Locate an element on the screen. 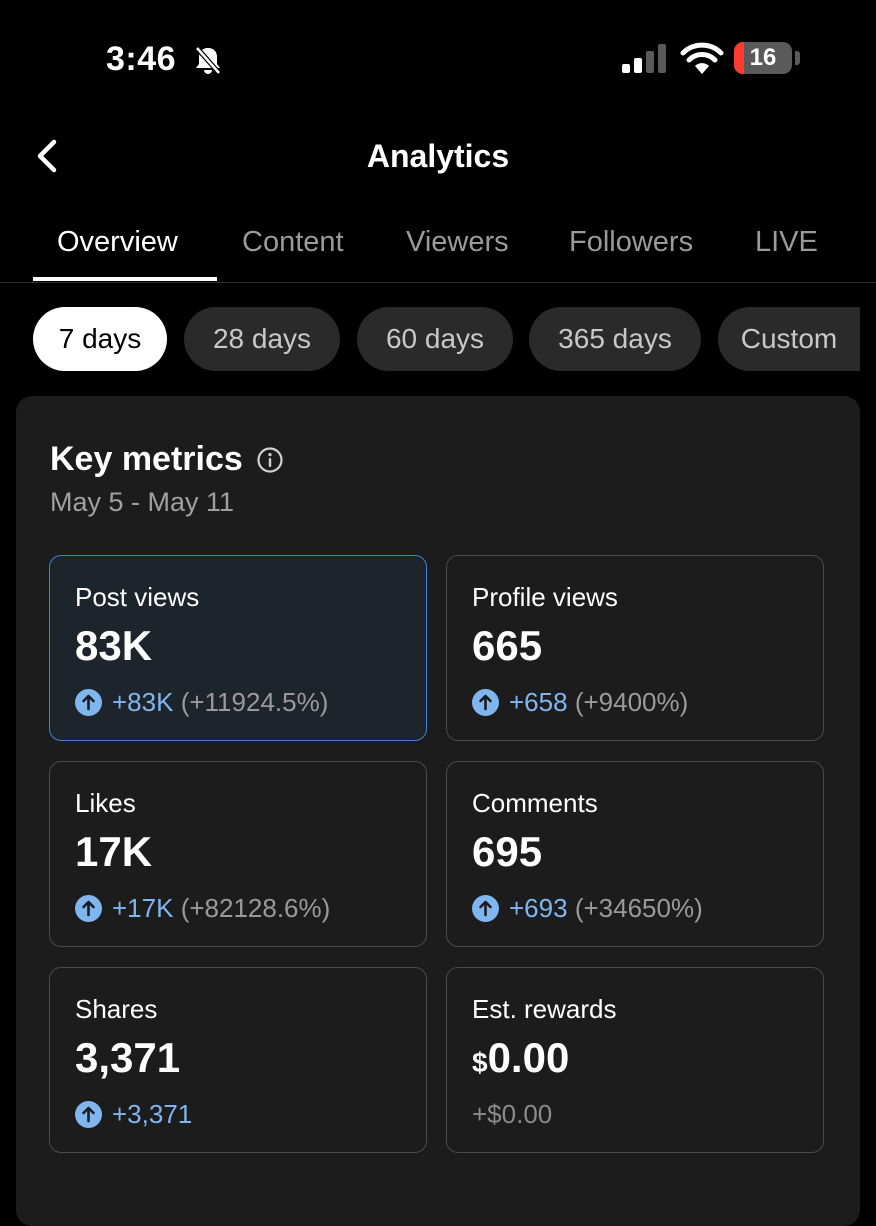 Image resolution: width=876 pixels, height=1226 pixels. metric-card-profile-views: Profile views 665 +658 (+9400%) is located at coordinates (635, 648).